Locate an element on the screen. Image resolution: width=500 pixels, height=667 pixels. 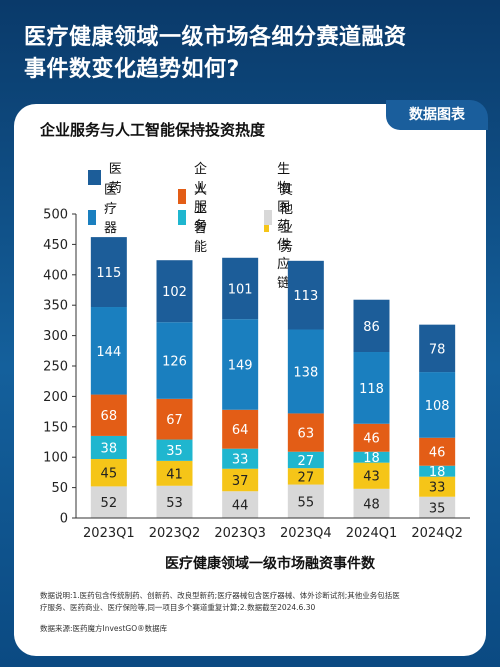
data-label-bio_supply: 43 is located at coordinates (371, 477).